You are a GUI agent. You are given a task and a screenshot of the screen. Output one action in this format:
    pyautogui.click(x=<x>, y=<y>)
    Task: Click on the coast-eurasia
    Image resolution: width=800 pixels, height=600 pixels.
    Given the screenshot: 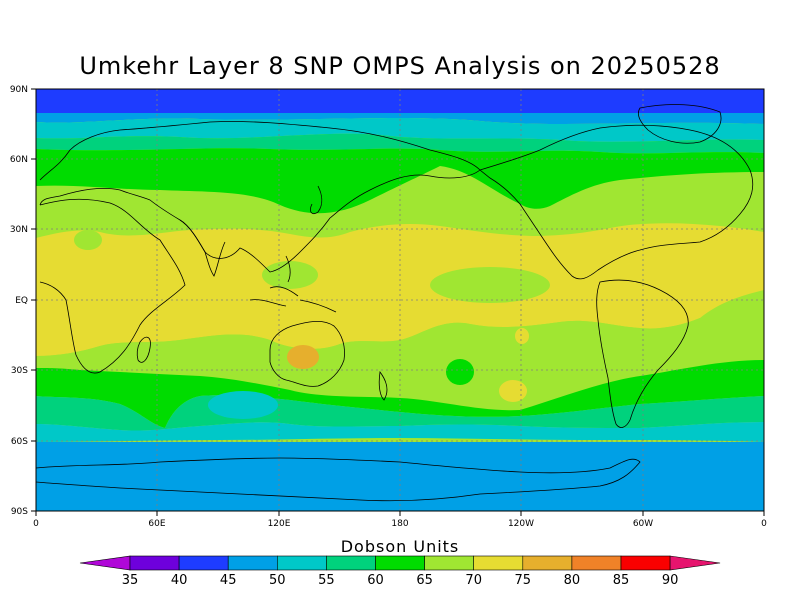 What is the action you would take?
    pyautogui.click(x=260, y=197)
    